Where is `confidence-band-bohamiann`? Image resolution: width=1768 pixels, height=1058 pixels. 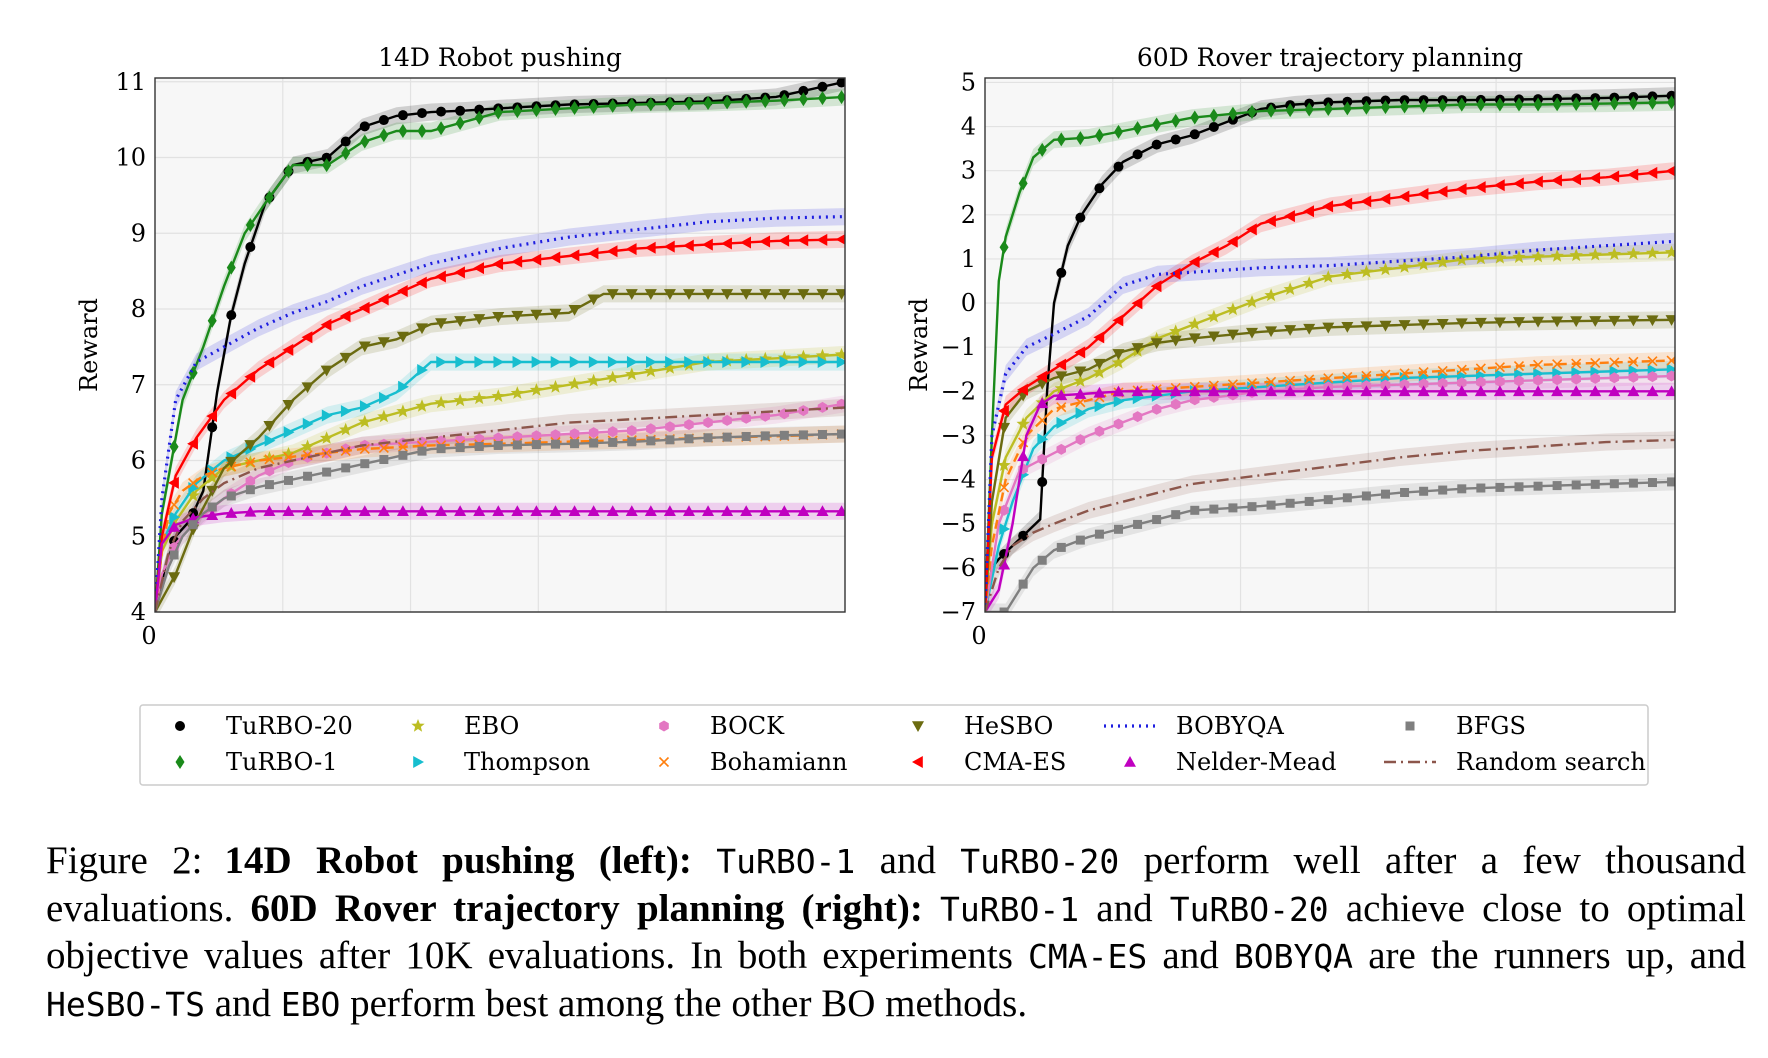 confidence-band-bohamiann is located at coordinates (500, 518).